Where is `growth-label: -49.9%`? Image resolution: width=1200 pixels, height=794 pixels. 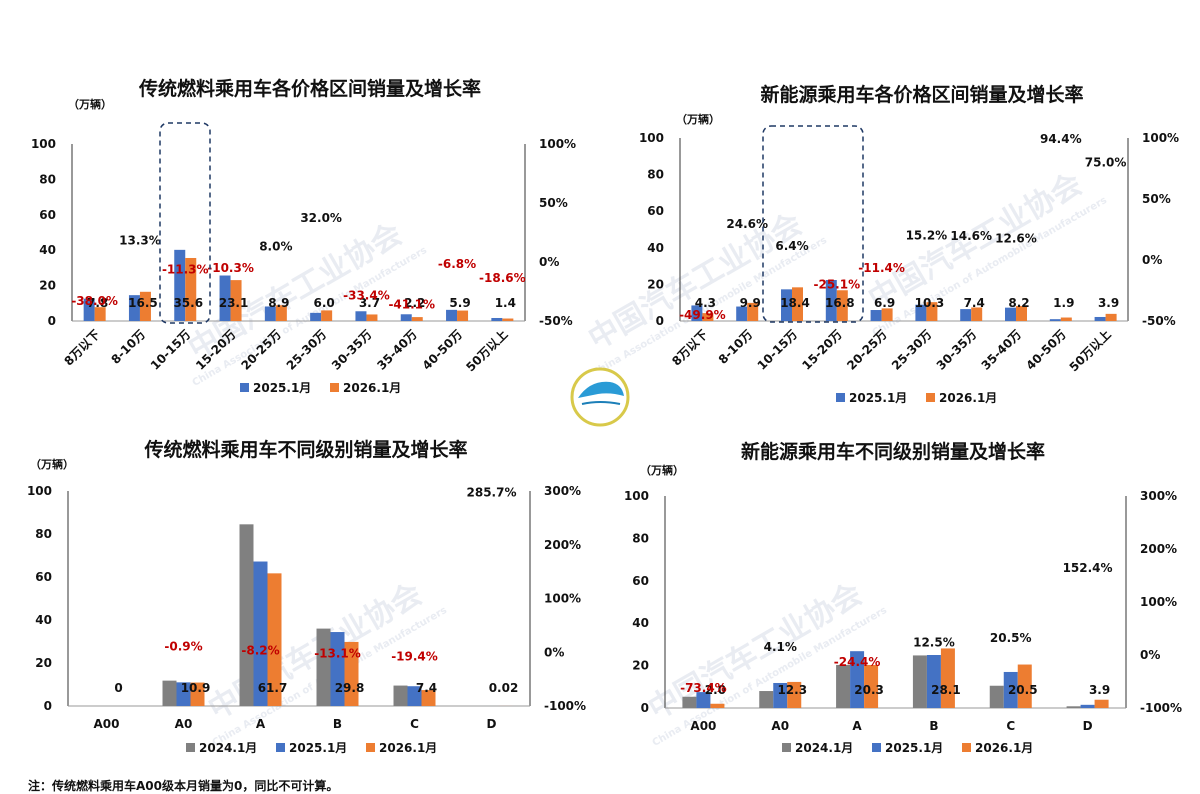 growth-label: -49.9% is located at coordinates (702, 315).